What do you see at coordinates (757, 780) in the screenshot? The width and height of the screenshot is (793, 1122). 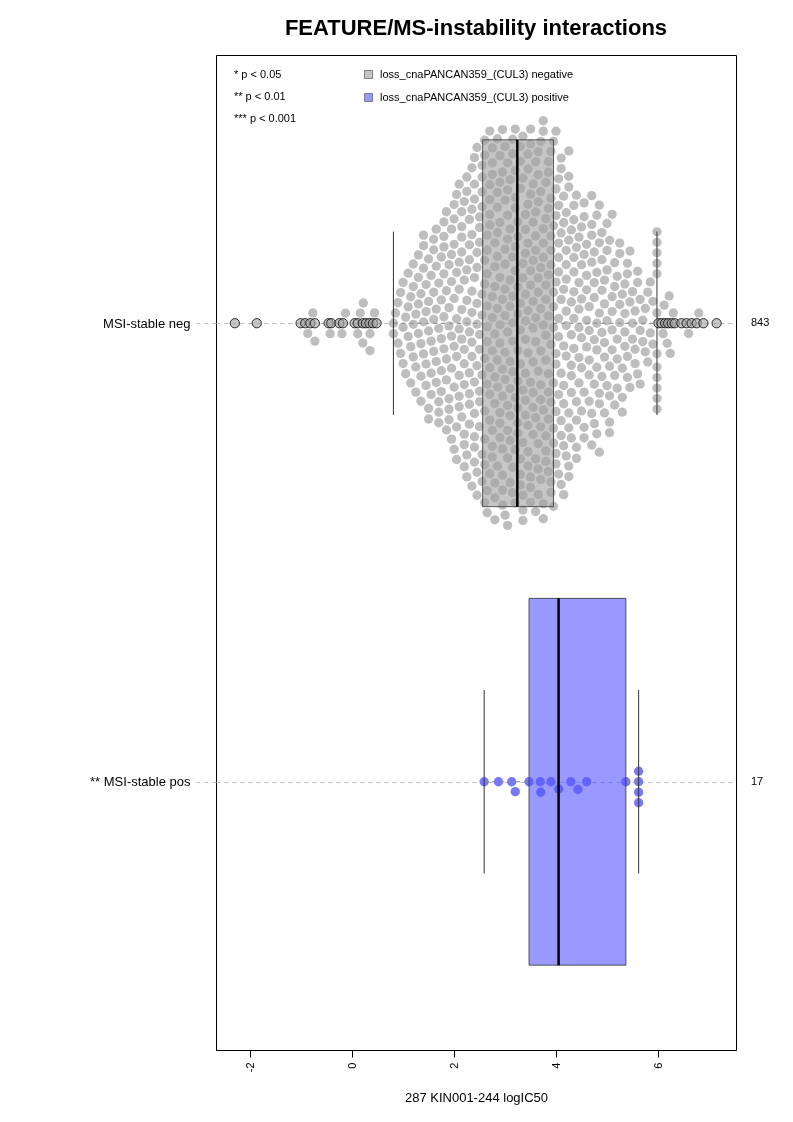 I see `text: 17` at bounding box center [757, 780].